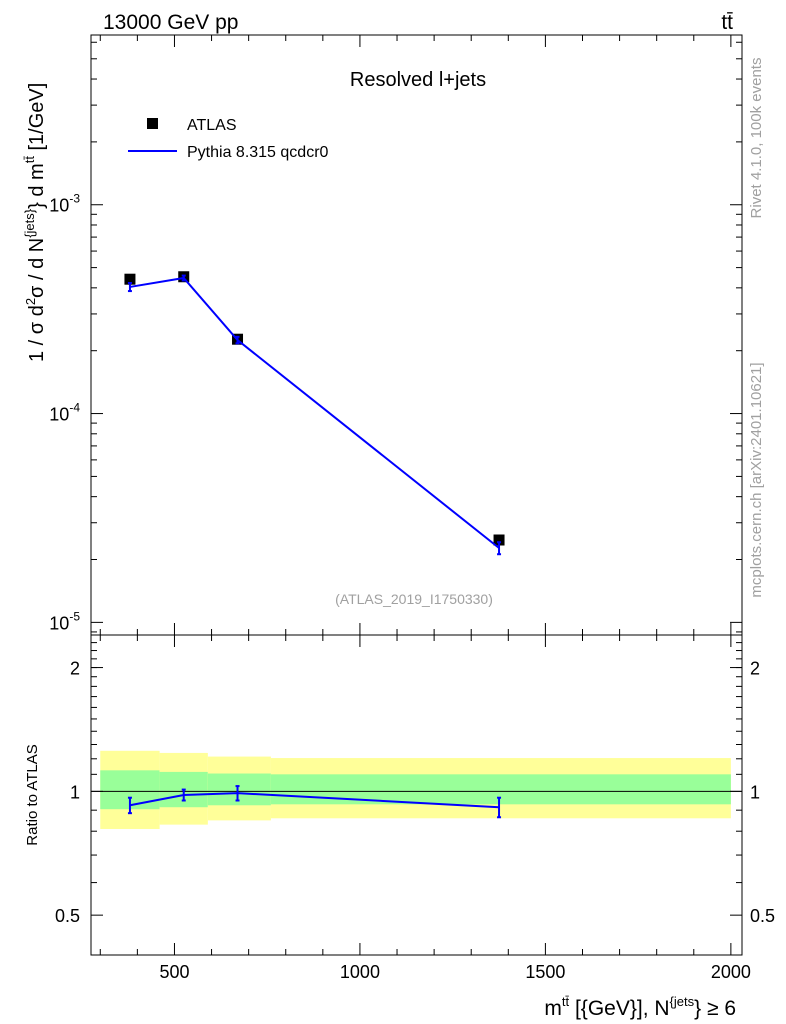 The image size is (786, 1024). Describe the element at coordinates (755, 669) in the screenshot. I see `ratio-y-tick-label-right: 2` at that location.